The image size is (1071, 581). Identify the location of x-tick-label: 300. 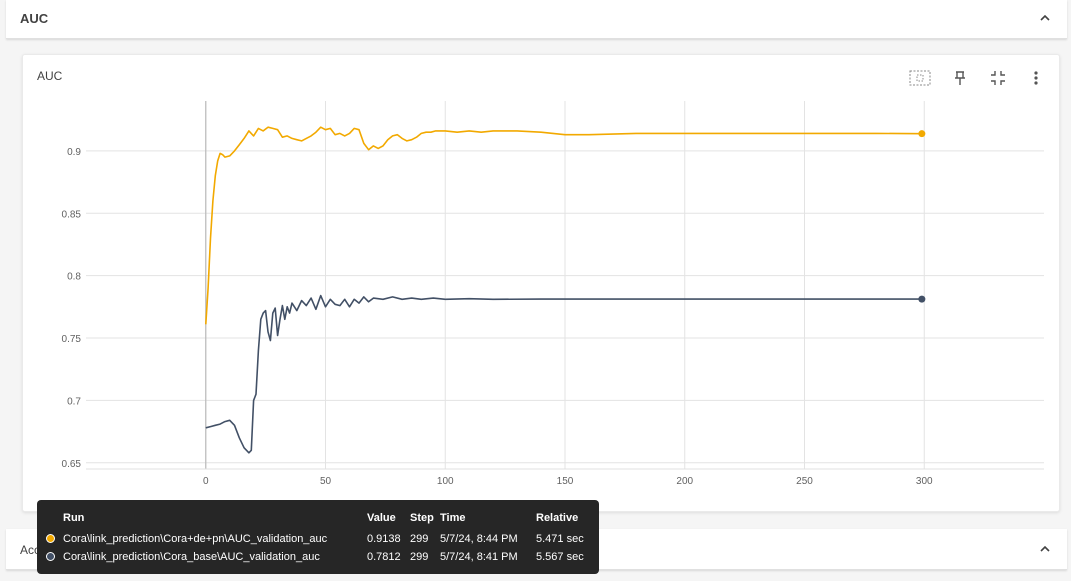
(924, 481).